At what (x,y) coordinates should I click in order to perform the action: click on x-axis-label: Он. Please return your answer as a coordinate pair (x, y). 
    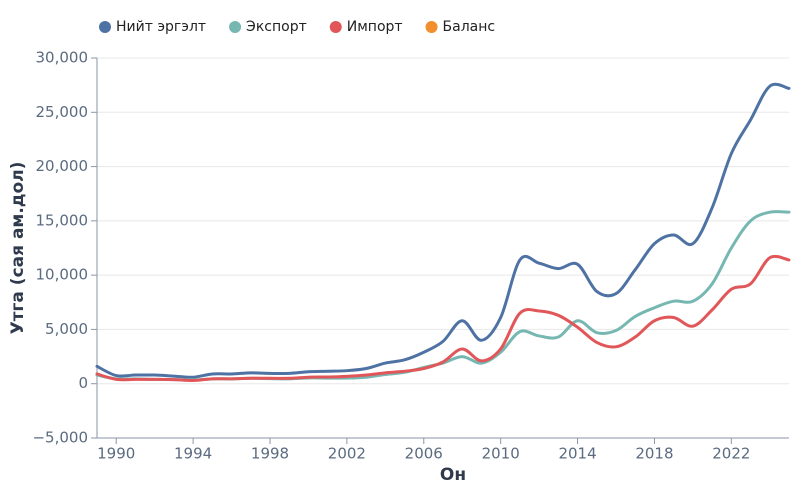
    Looking at the image, I should click on (453, 475).